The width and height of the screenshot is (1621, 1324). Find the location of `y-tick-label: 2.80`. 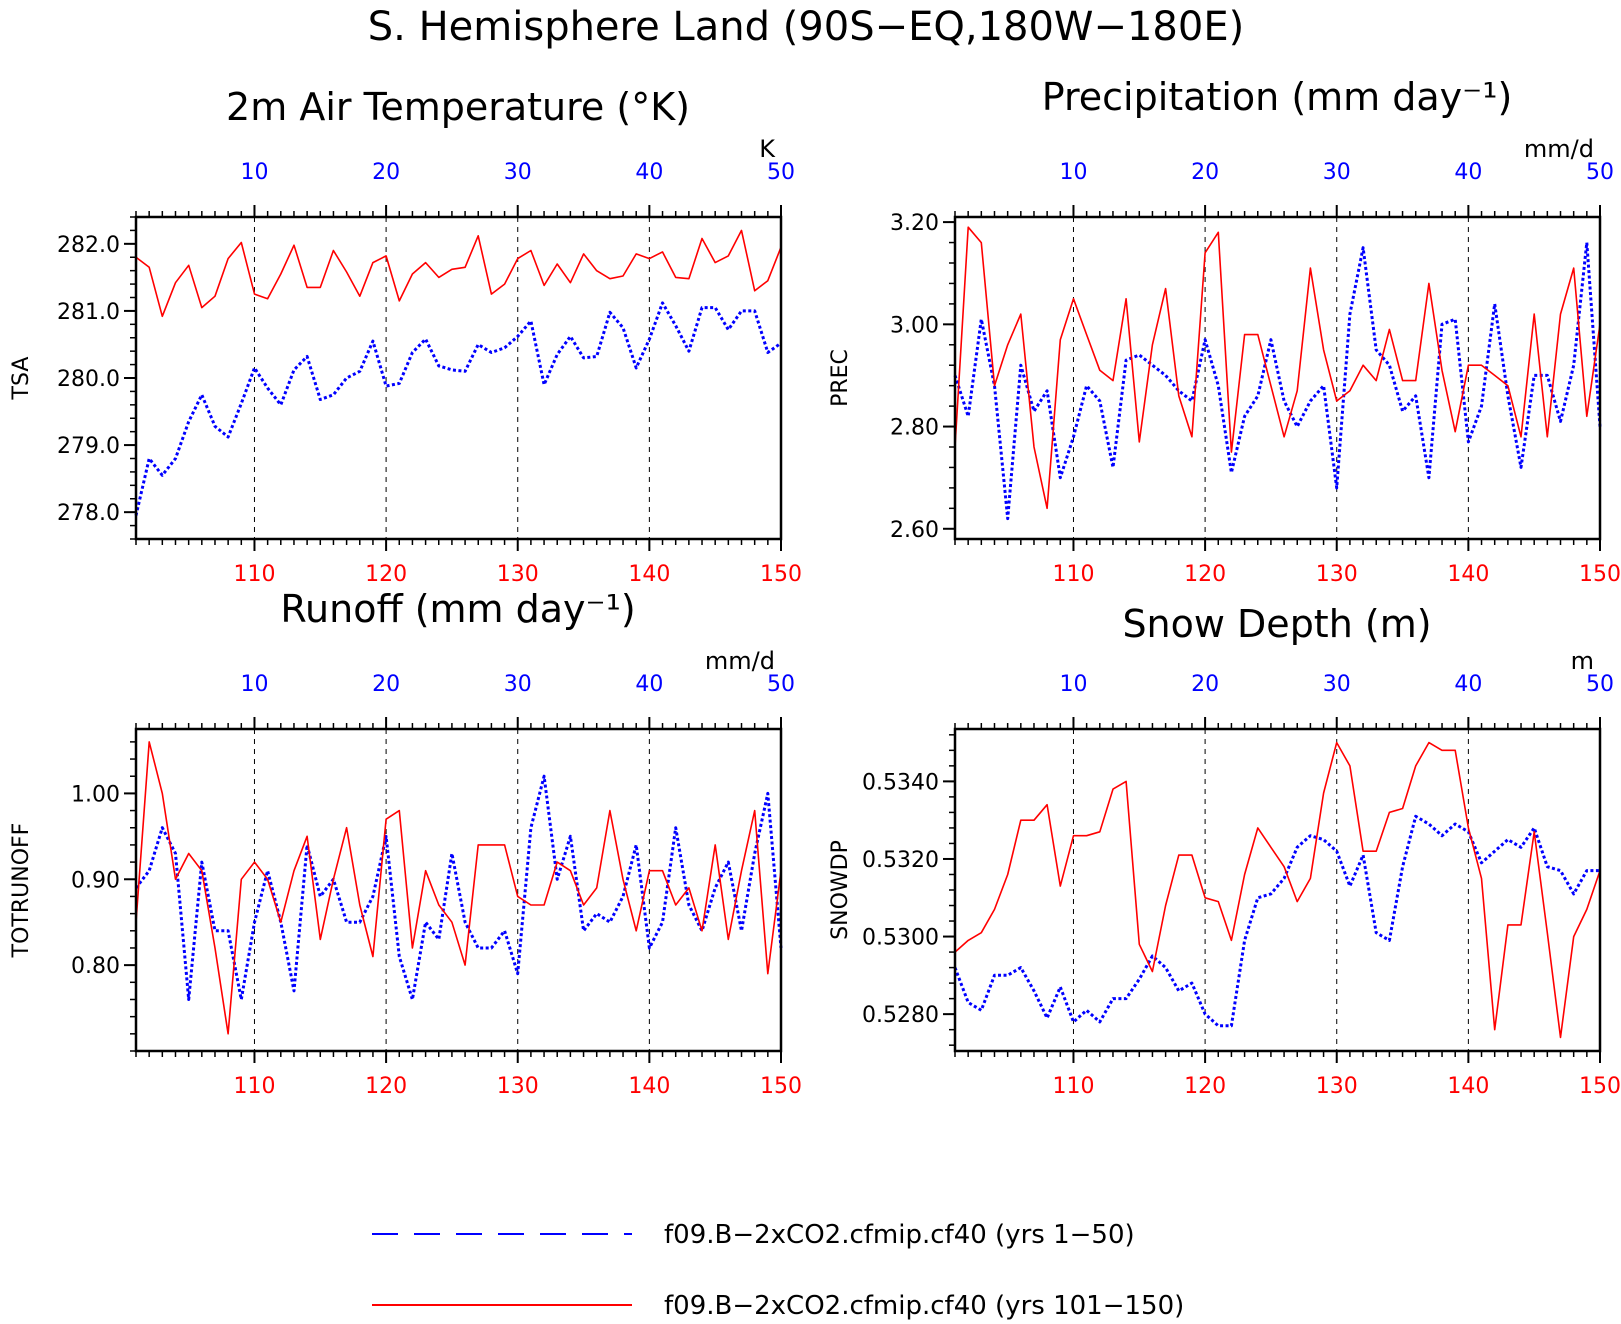

y-tick-label: 2.80 is located at coordinates (914, 428).